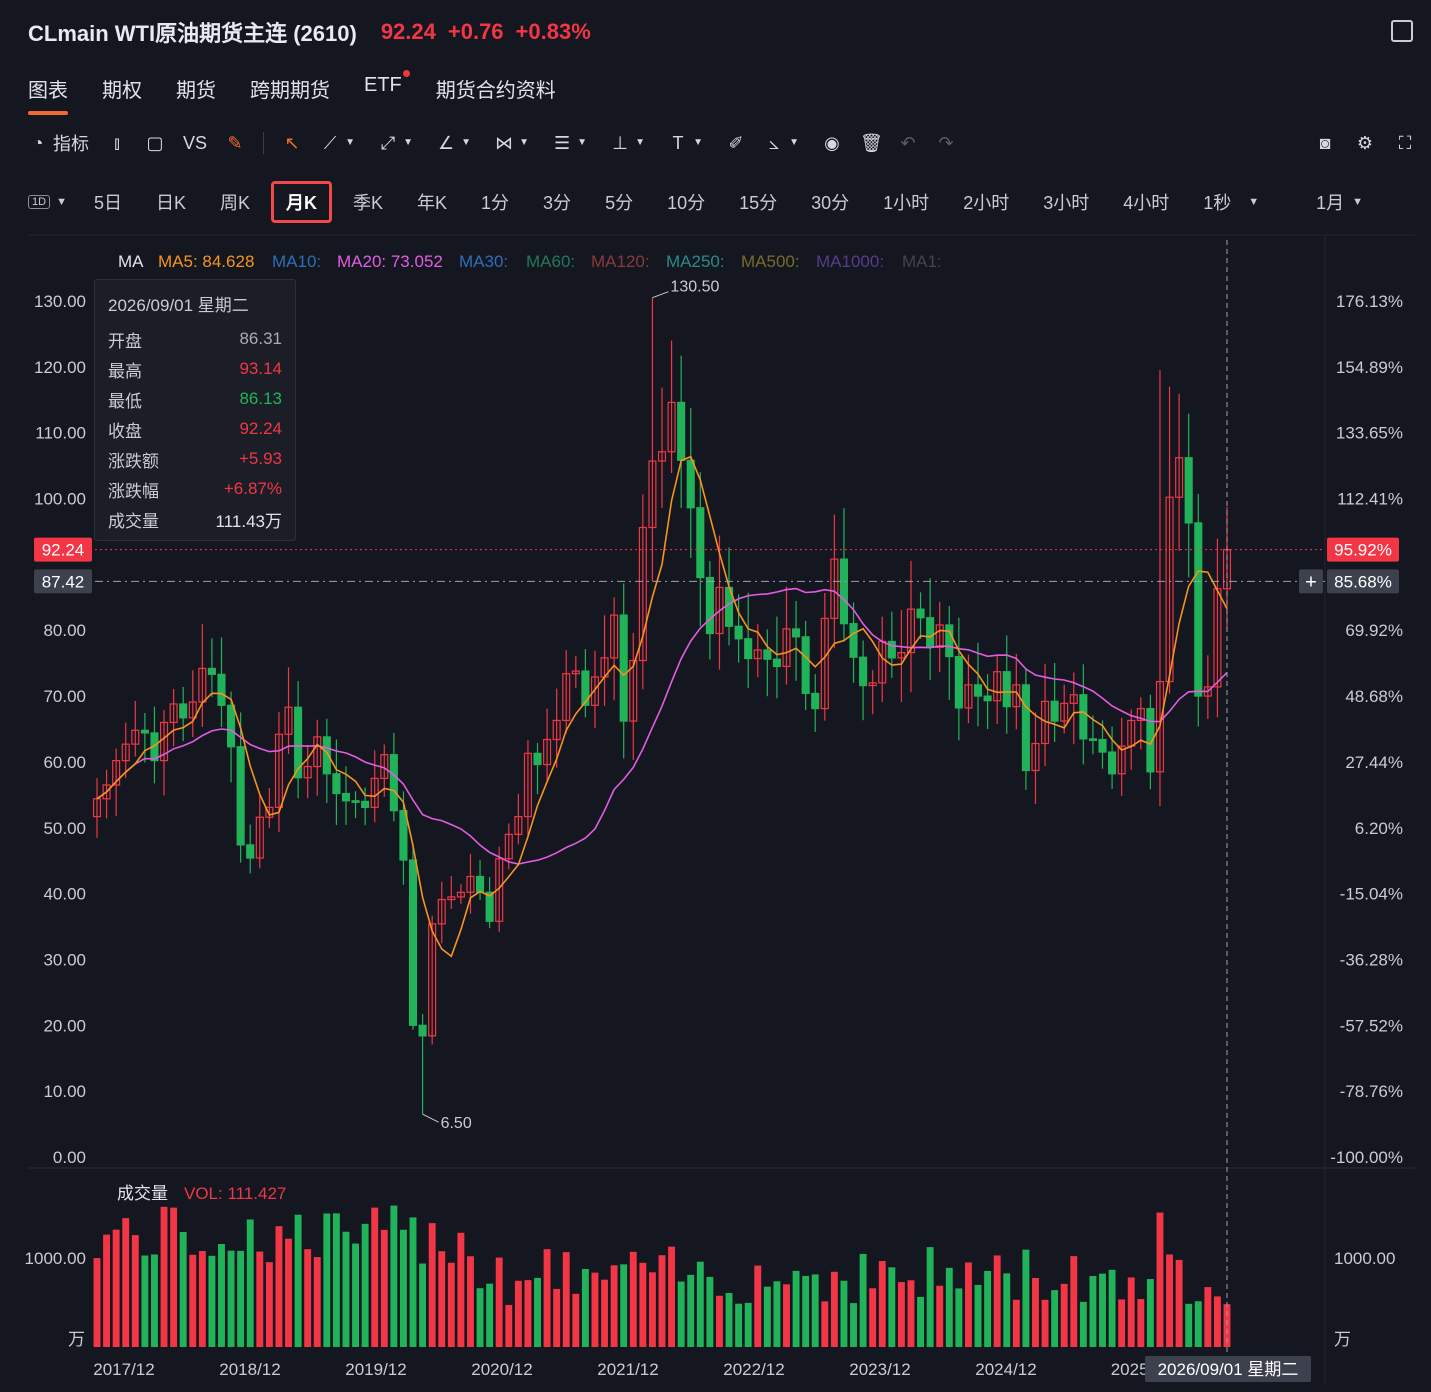 The width and height of the screenshot is (1431, 1392). I want to click on measure-button: ⊥ ▼, so click(630, 143).